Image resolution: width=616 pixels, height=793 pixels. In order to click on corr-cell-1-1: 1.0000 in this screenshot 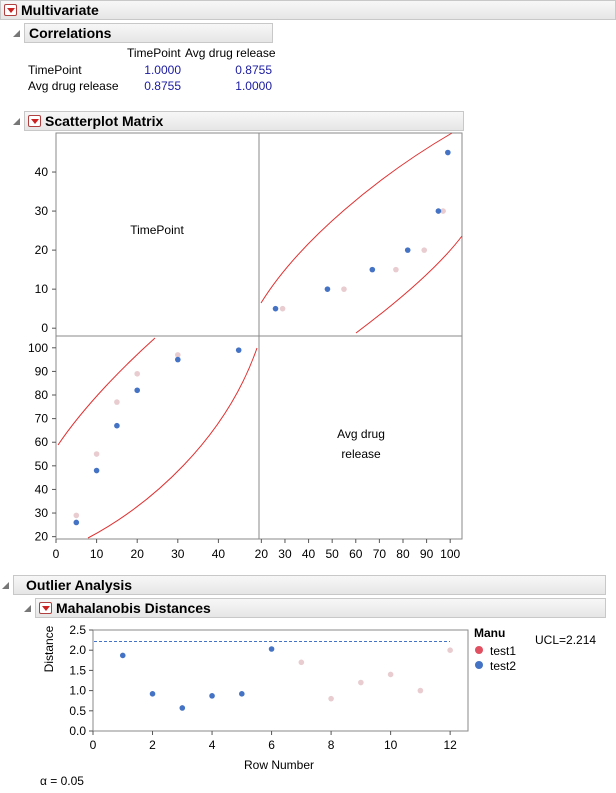, I will do `click(253, 86)`.